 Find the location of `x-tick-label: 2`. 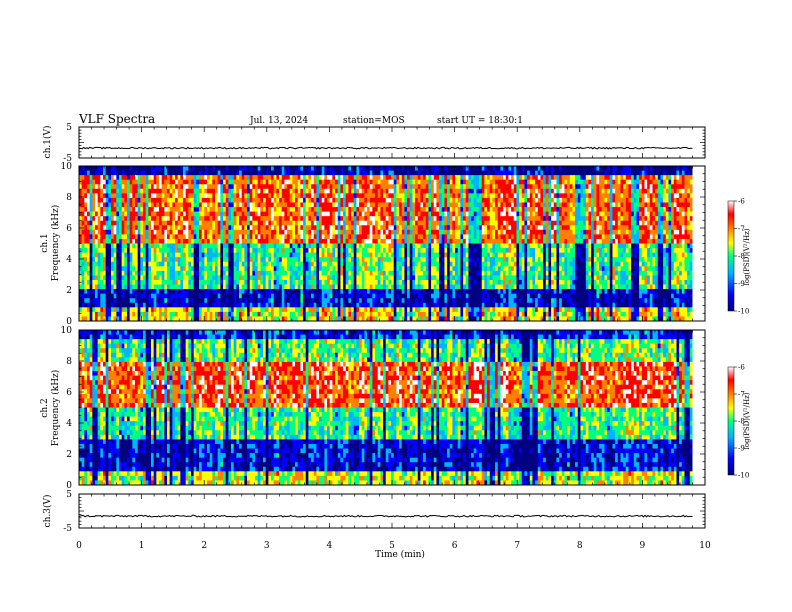

x-tick-label: 2 is located at coordinates (204, 546).